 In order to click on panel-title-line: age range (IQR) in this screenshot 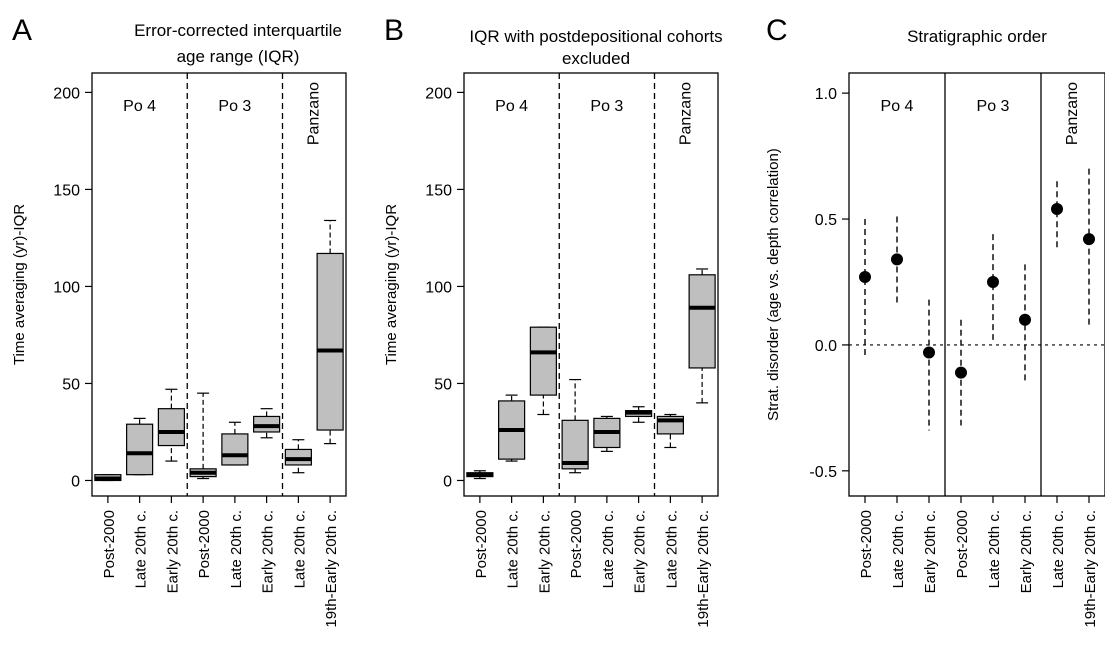, I will do `click(238, 56)`.